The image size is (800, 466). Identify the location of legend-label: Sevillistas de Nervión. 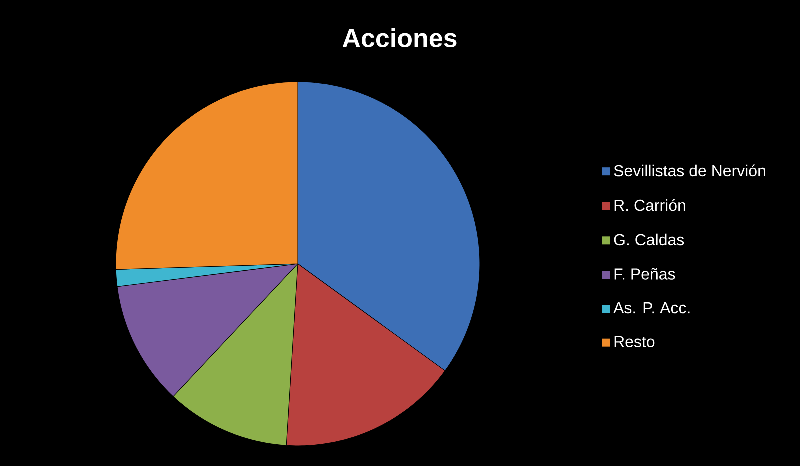
(690, 170).